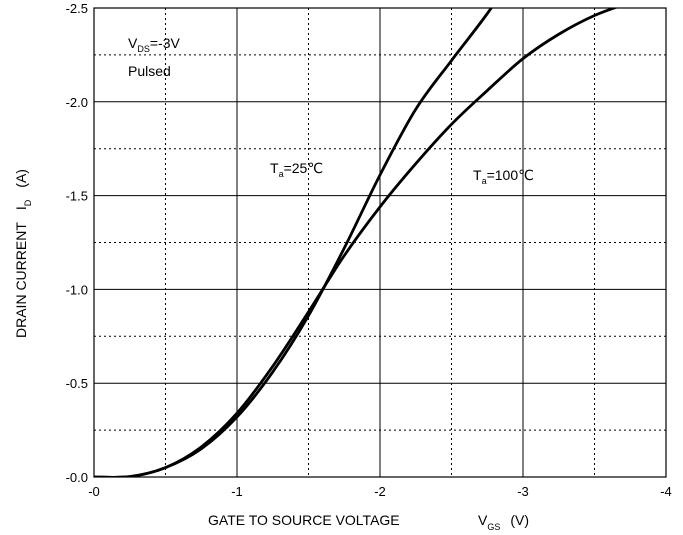 This screenshot has height=535, width=683. What do you see at coordinates (94, 491) in the screenshot?
I see `x-tick-label: -0` at bounding box center [94, 491].